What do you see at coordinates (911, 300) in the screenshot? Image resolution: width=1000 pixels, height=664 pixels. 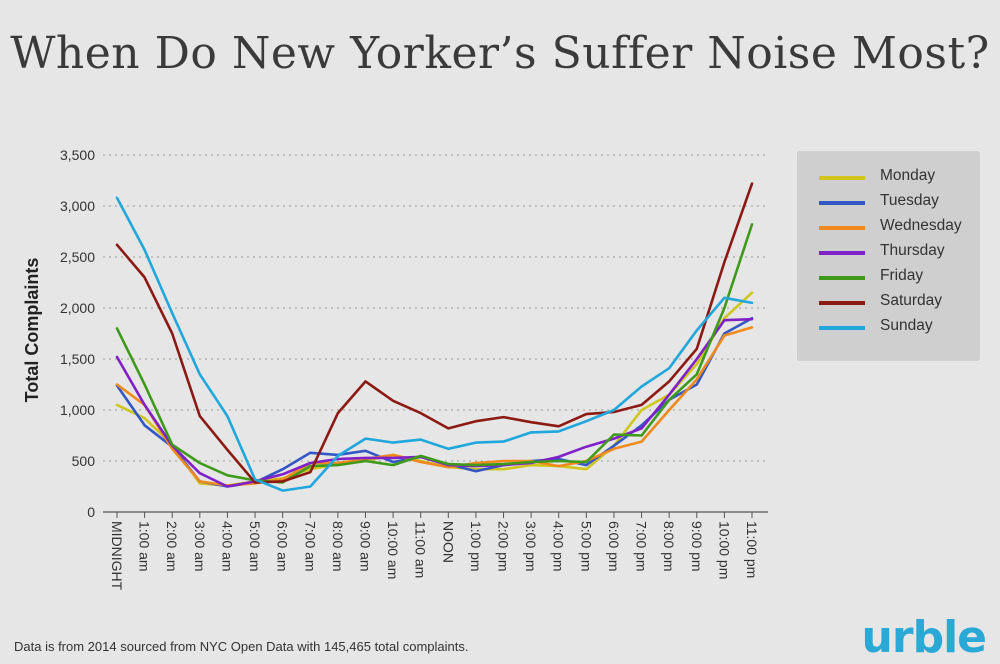 I see `legend-label: Saturday` at bounding box center [911, 300].